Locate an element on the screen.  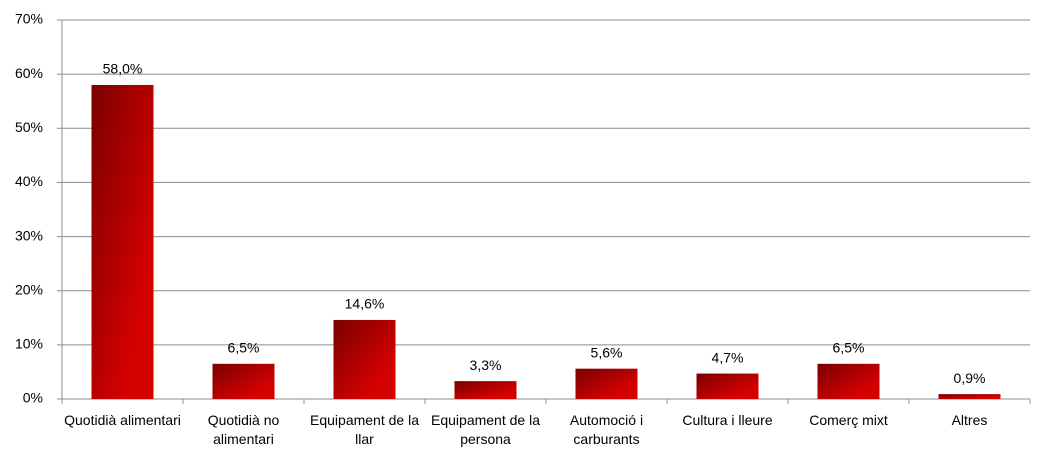
x-tick-label: Quotidià alimentari is located at coordinates (122, 420).